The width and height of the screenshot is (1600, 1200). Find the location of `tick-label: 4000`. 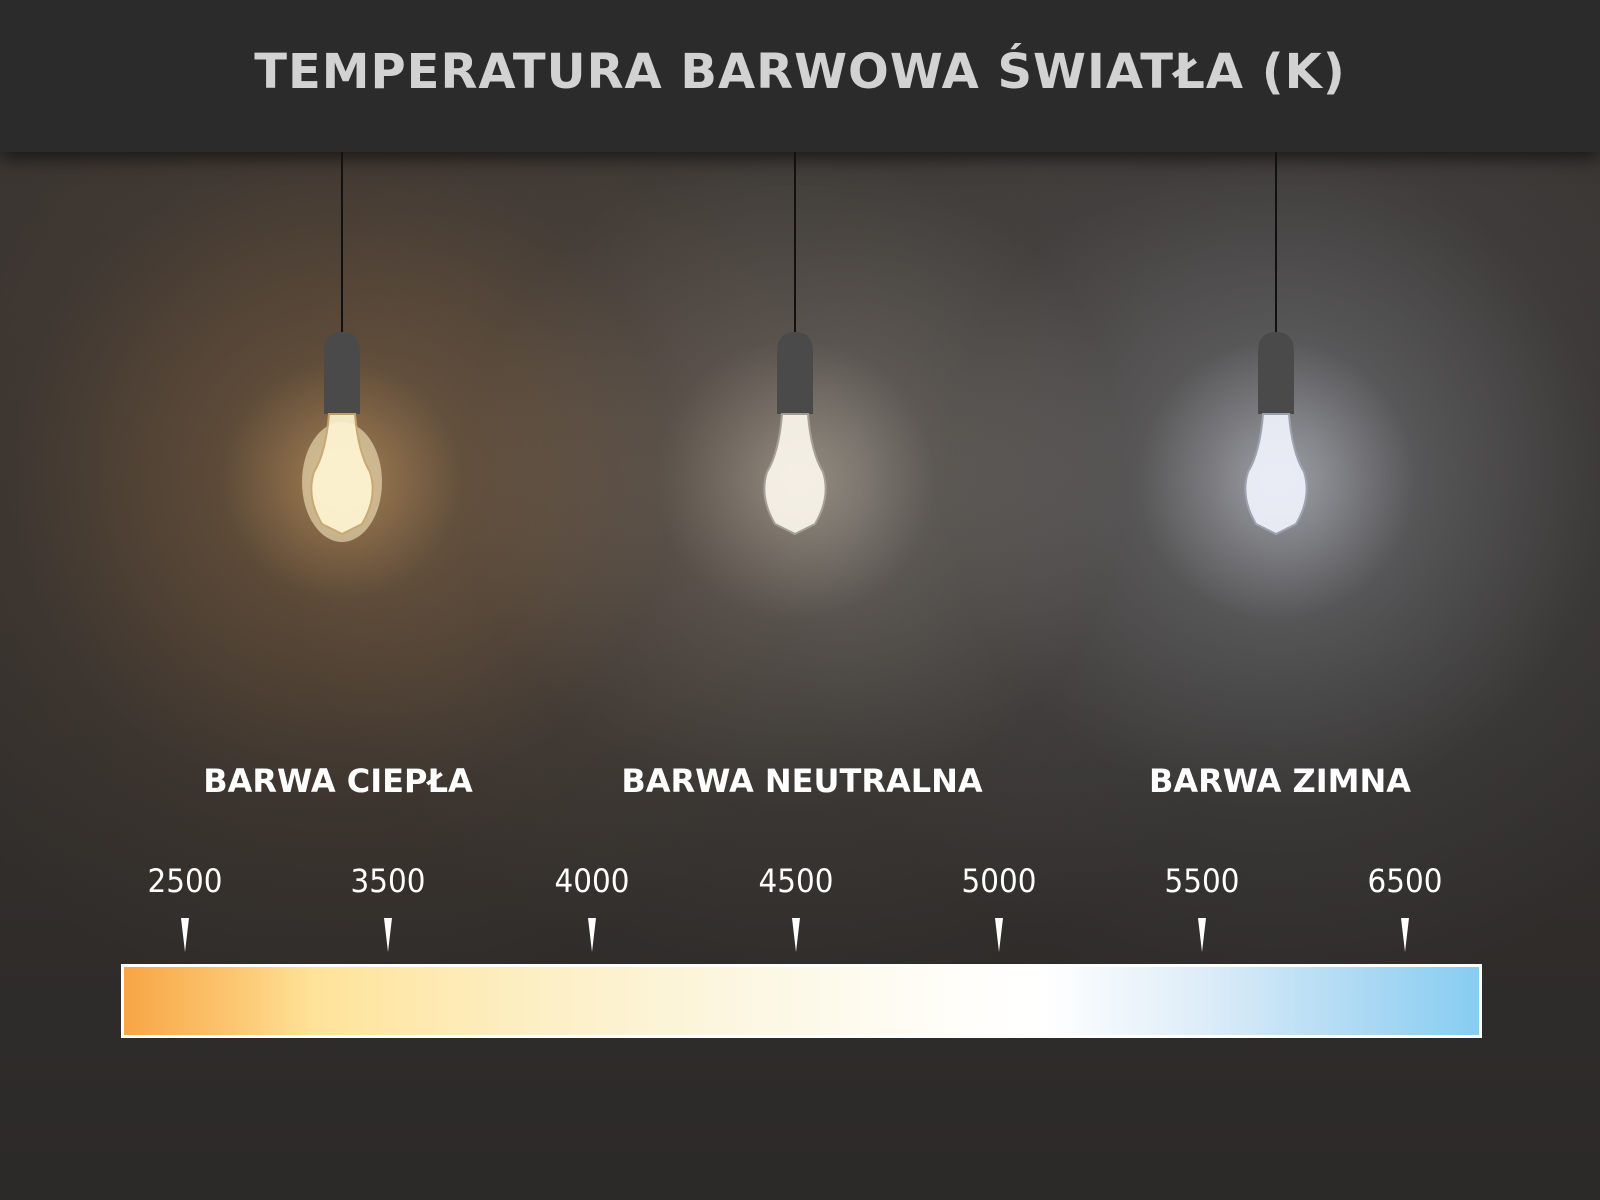

tick-label: 4000 is located at coordinates (592, 881).